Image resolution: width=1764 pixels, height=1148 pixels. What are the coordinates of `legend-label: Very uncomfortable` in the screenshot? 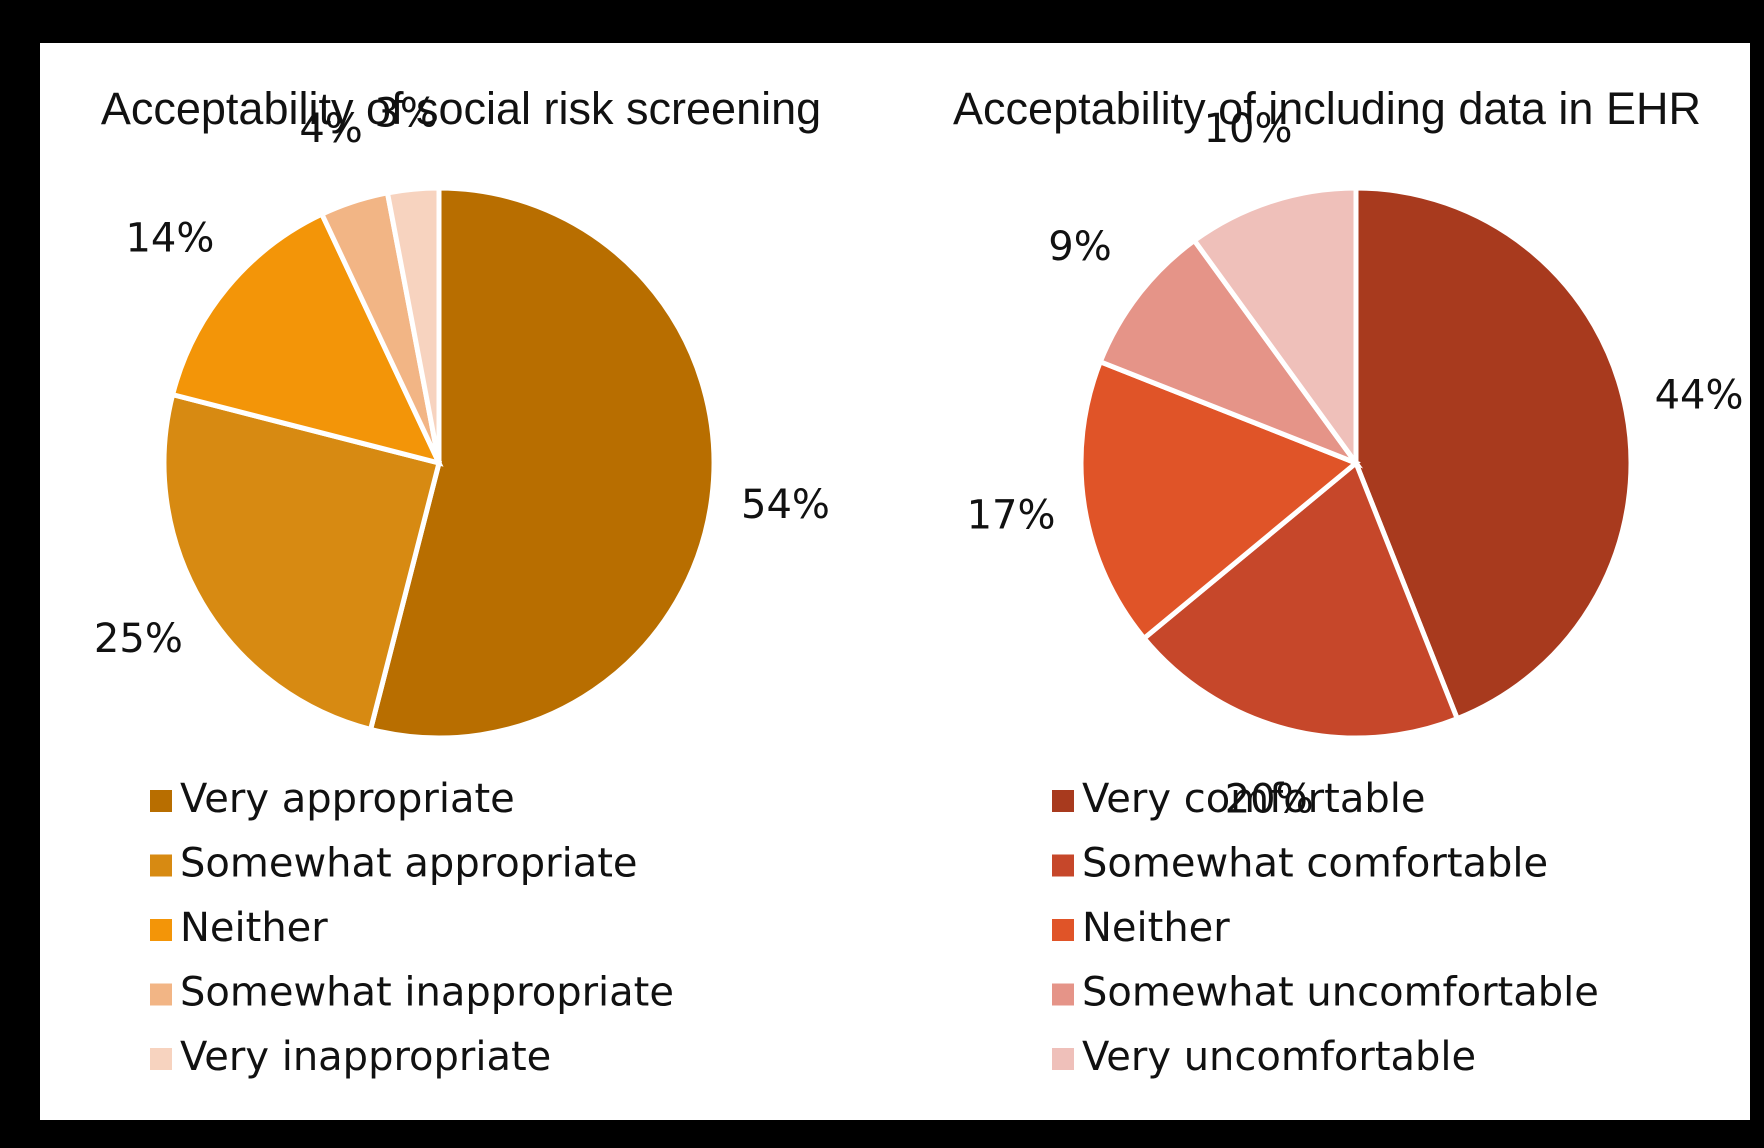 It's located at (1279, 1057).